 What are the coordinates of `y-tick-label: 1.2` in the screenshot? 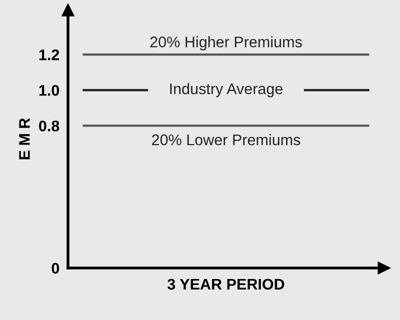 It's located at (49, 54).